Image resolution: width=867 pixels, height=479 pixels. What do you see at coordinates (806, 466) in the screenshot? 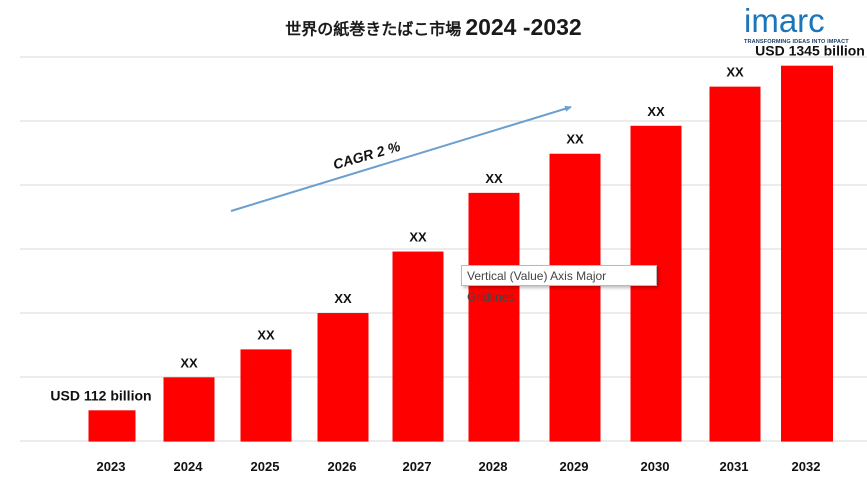
I see `x-tick-2032: 2032` at bounding box center [806, 466].